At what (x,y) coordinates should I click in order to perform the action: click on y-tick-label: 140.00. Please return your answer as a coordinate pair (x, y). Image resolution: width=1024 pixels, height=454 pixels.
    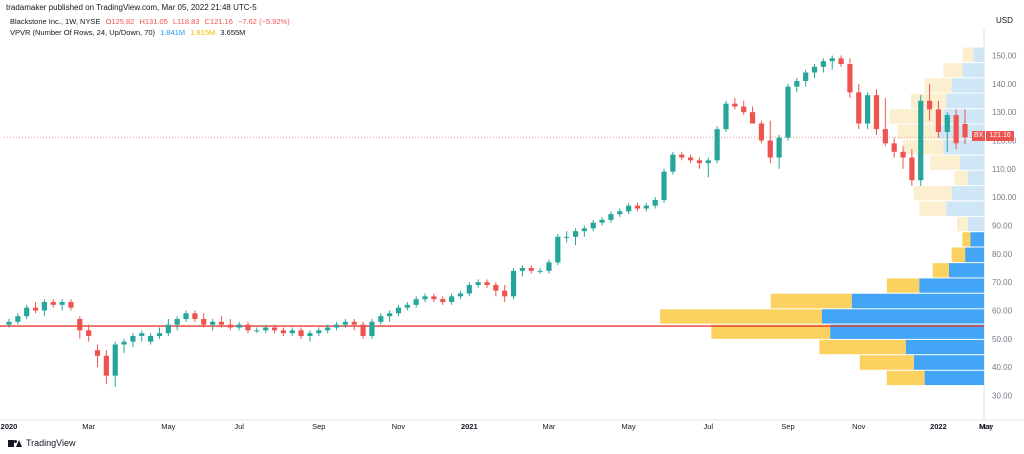
    Looking at the image, I should click on (1004, 84).